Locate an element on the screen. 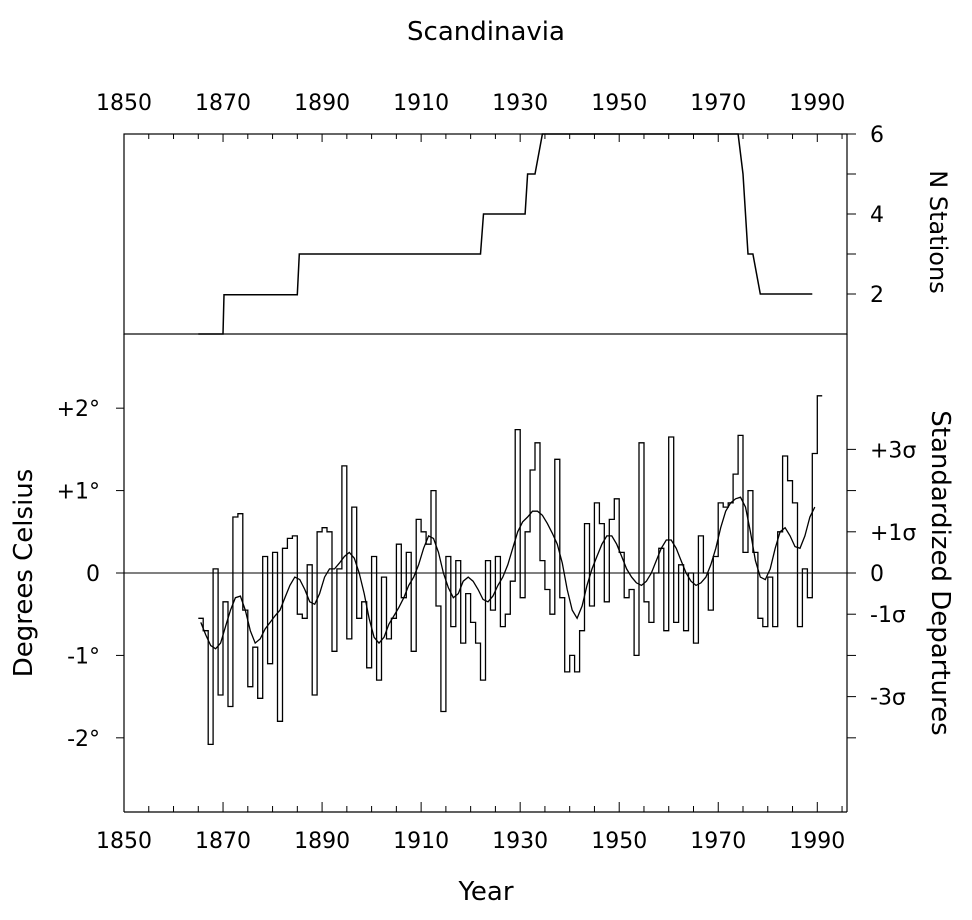 The image size is (972, 920). bottom-x-tick-labels: 1850 1870 1890 1910 1930 1950 1970 1990 is located at coordinates (470, 841).